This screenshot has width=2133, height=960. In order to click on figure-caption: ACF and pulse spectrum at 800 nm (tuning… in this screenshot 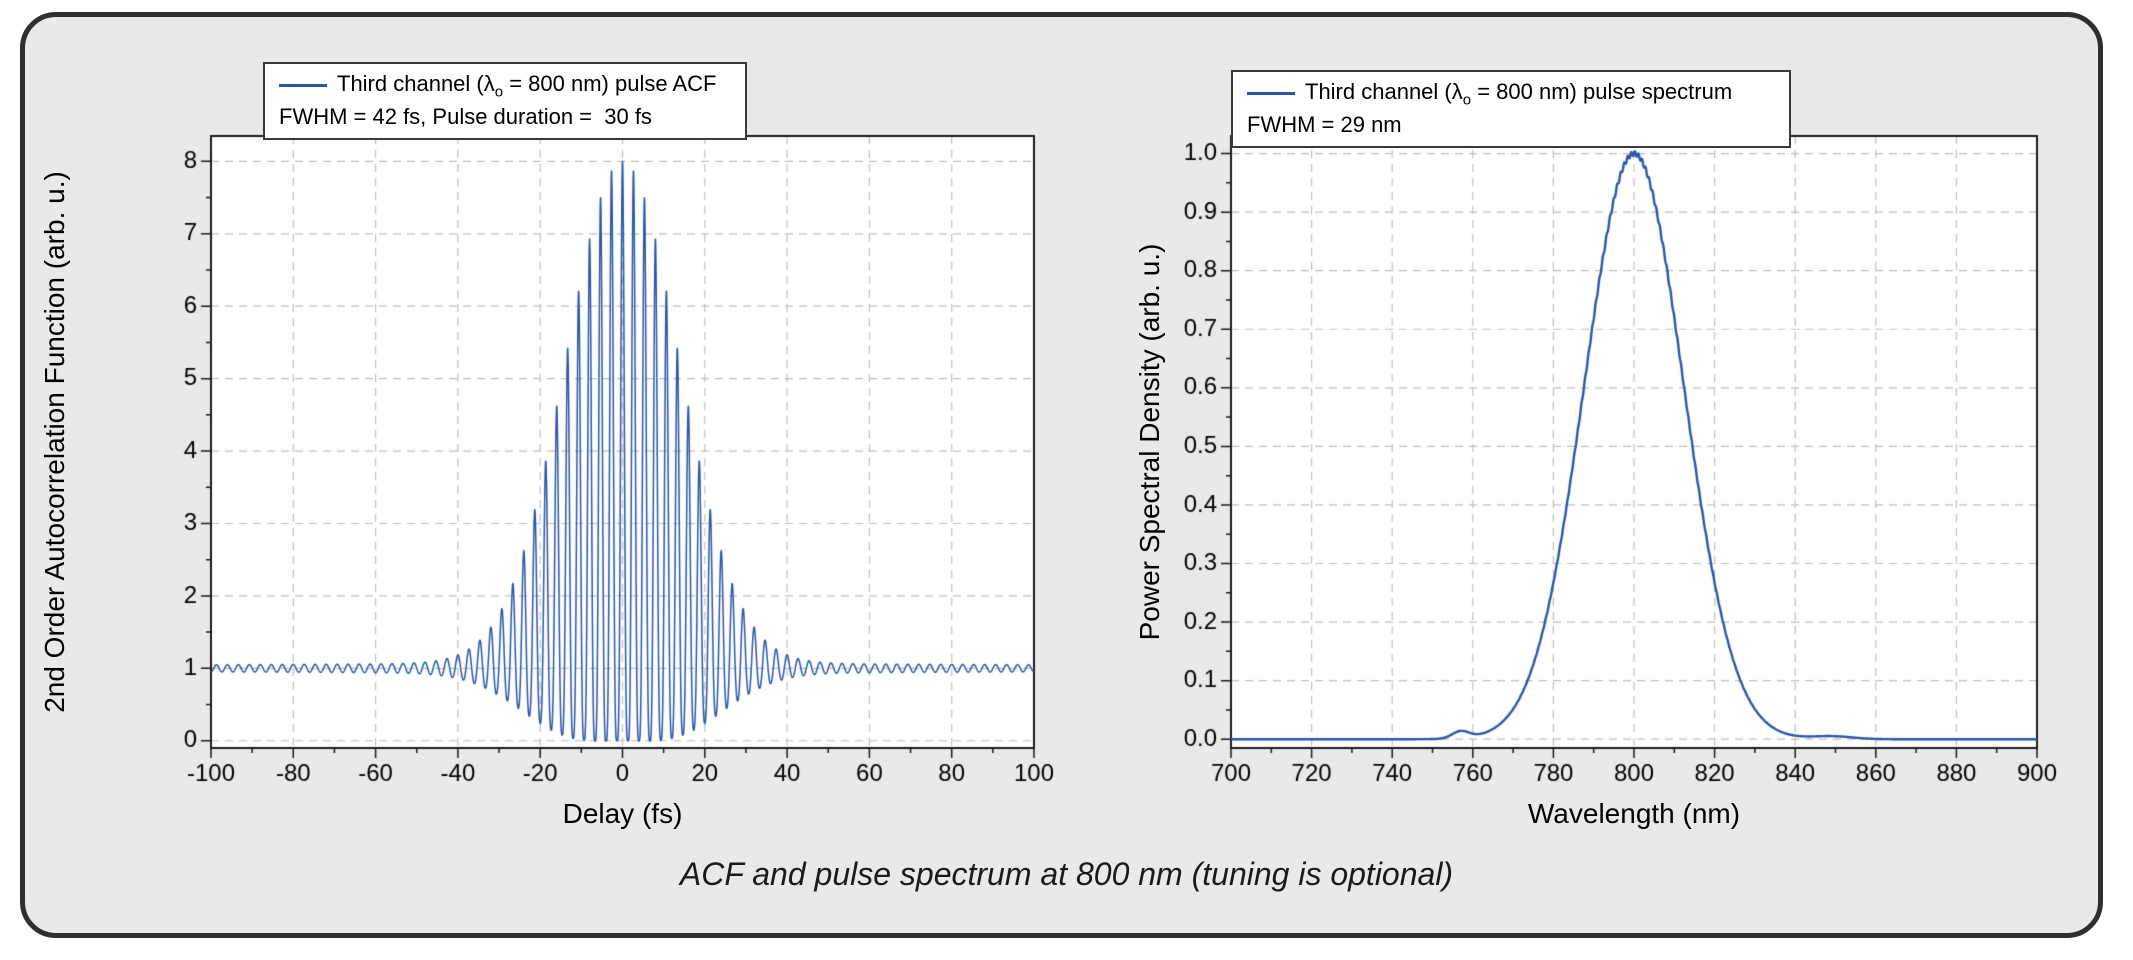, I will do `click(1066, 874)`.